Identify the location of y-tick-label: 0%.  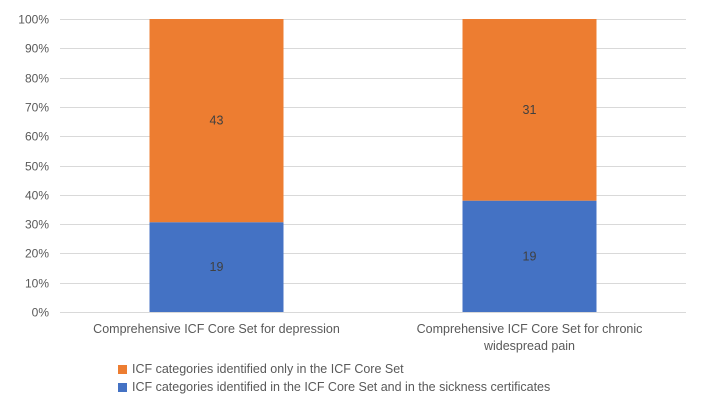
(41, 313).